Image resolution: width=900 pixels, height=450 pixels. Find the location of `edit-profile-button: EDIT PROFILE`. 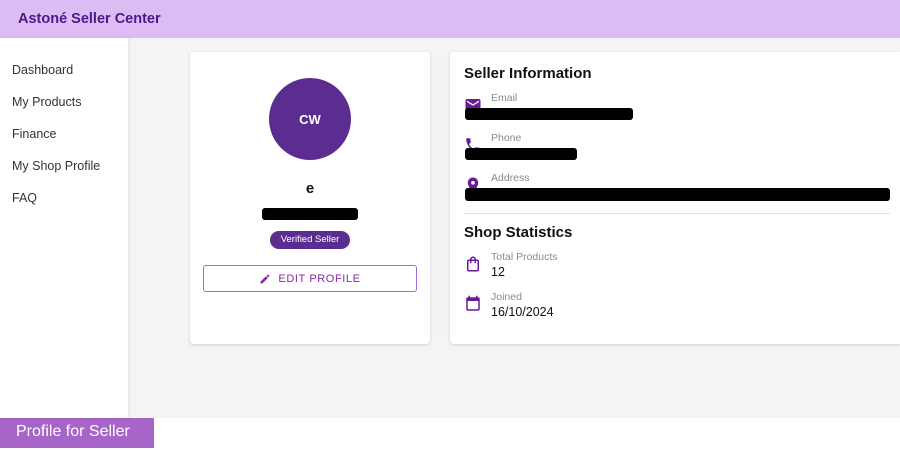

edit-profile-button: EDIT PROFILE is located at coordinates (310, 278).